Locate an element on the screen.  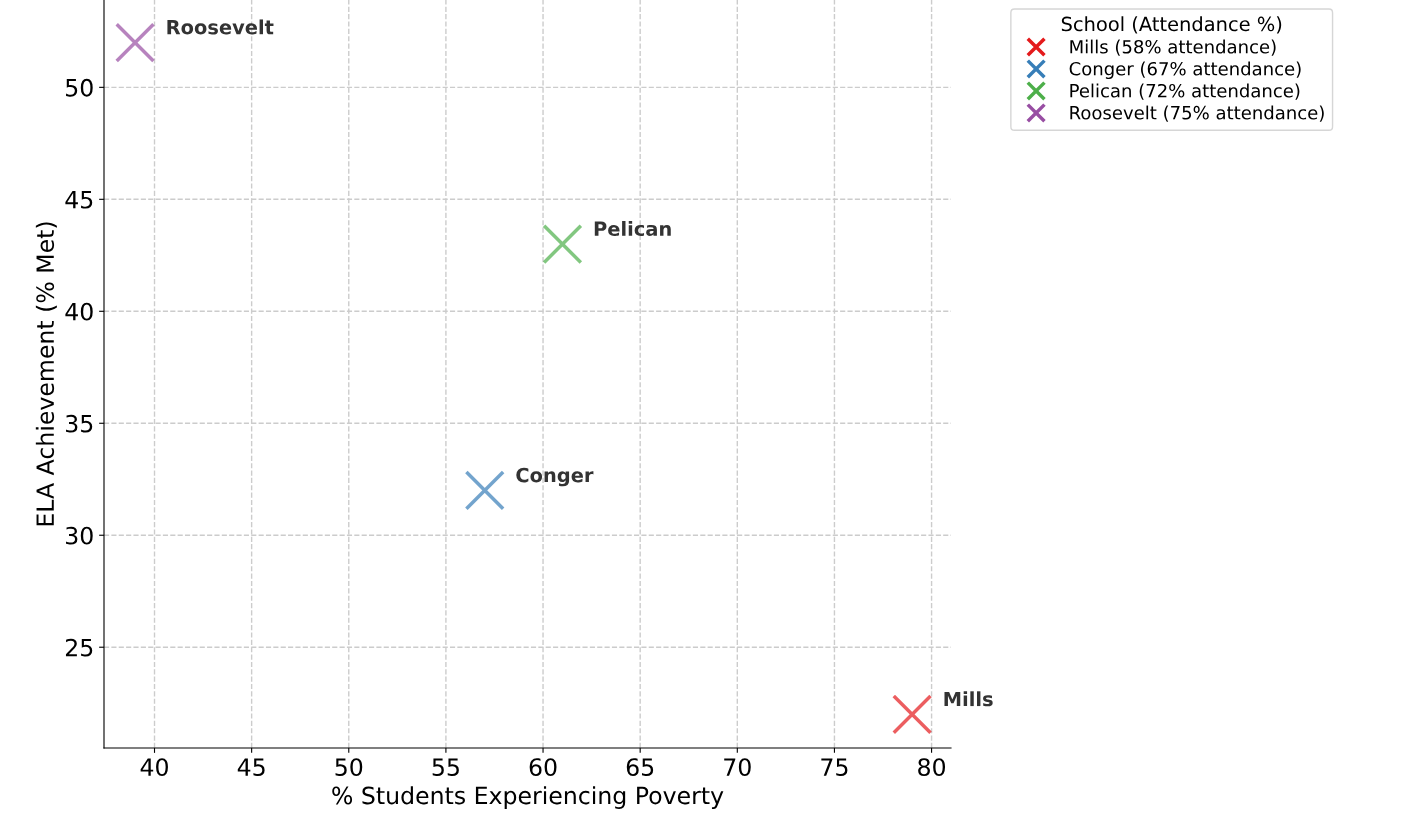
x-tick-label: 50 is located at coordinates (349, 767).